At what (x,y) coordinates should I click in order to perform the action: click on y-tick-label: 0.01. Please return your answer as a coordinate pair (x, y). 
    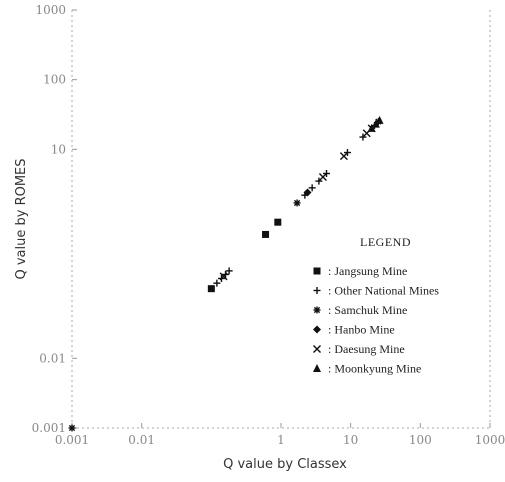
    Looking at the image, I should click on (52, 358).